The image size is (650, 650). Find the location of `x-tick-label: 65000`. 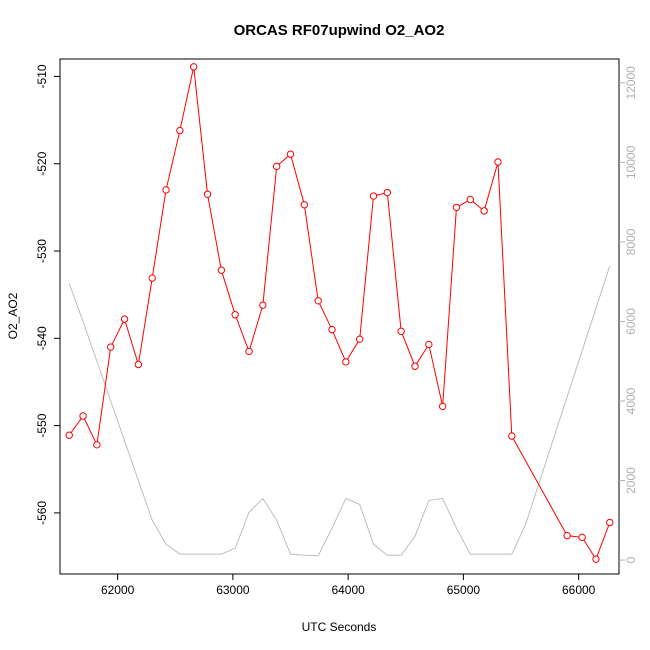

x-tick-label: 65000 is located at coordinates (464, 590).